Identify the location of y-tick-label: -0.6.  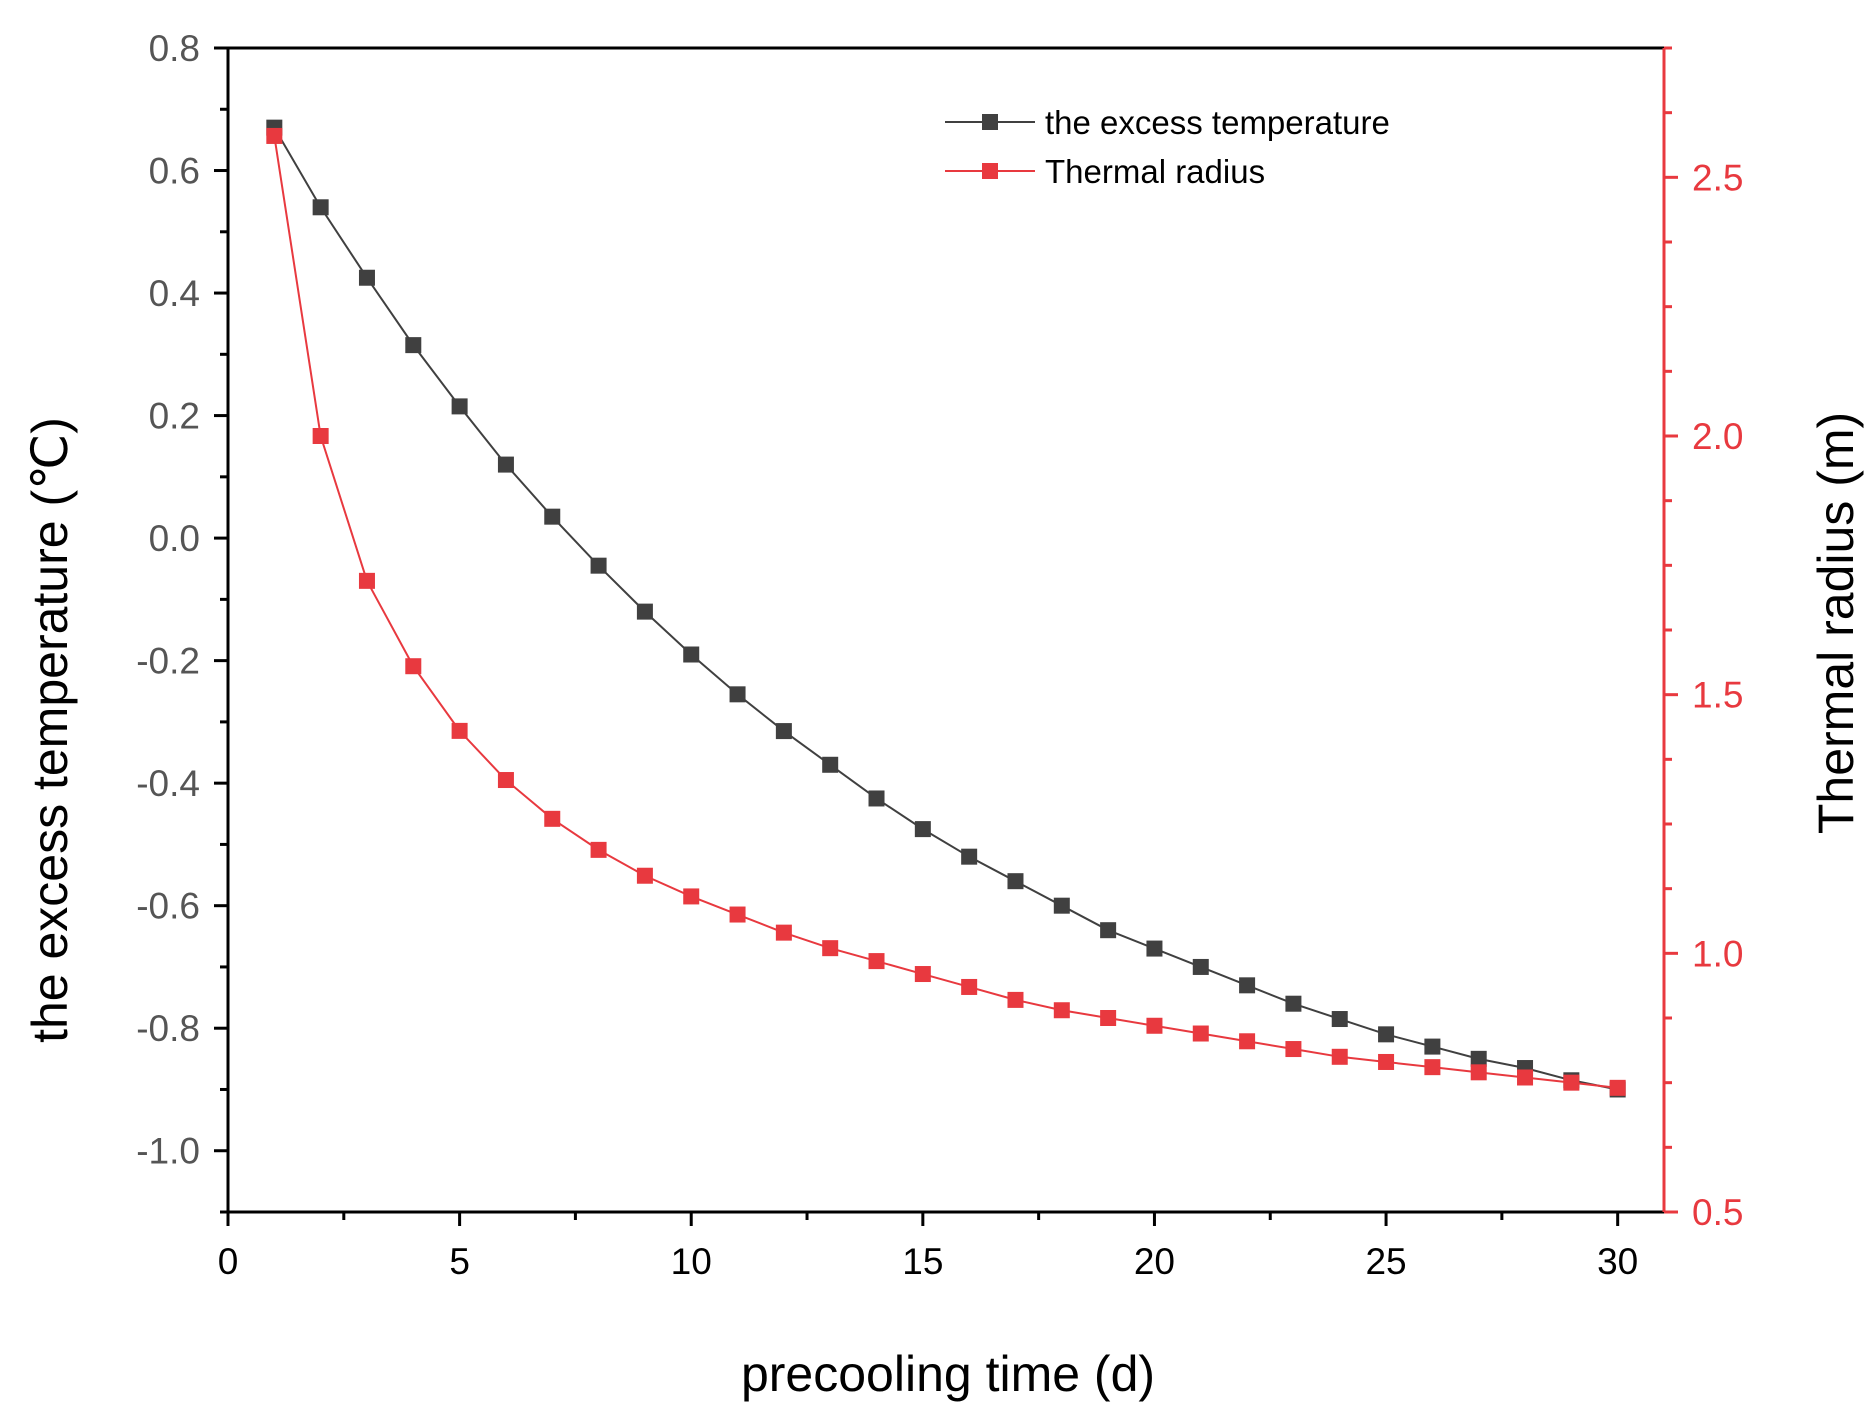
(168, 906).